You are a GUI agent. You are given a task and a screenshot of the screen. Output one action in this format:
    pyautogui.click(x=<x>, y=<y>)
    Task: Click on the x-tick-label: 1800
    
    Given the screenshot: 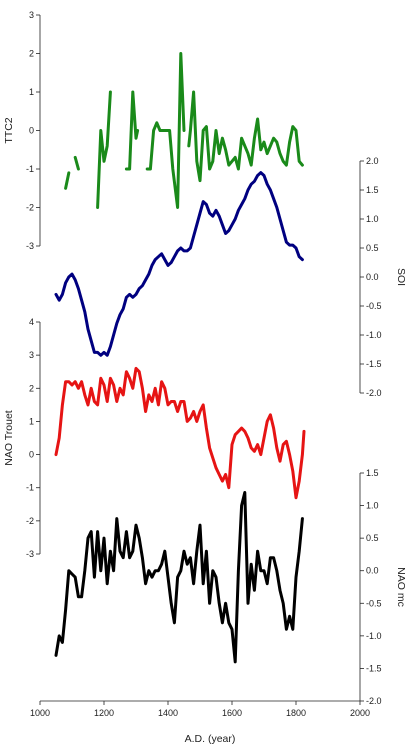 What is the action you would take?
    pyautogui.click(x=296, y=713)
    